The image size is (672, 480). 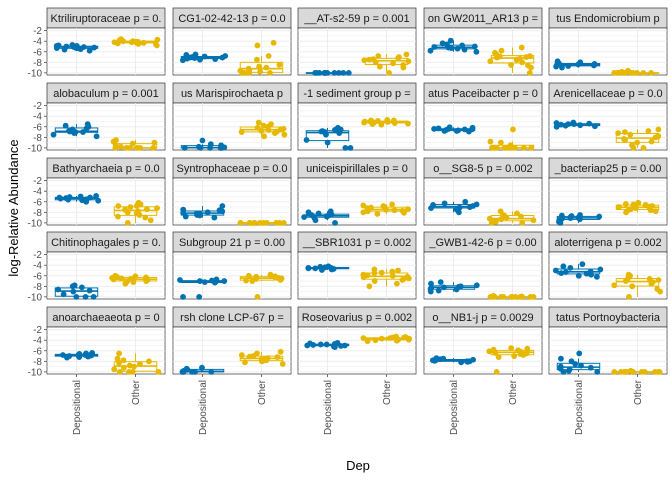 I want to click on facet-panel-14: o__SG8-5 p = 0.002, so click(x=483, y=191).